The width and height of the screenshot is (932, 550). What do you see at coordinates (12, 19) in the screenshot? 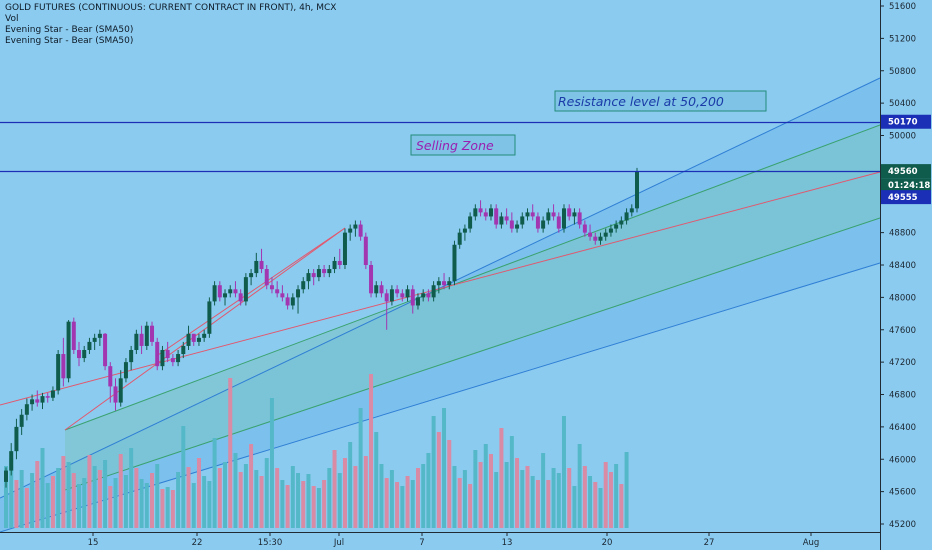
I see `volume-indicator-label: Vol` at bounding box center [12, 19].